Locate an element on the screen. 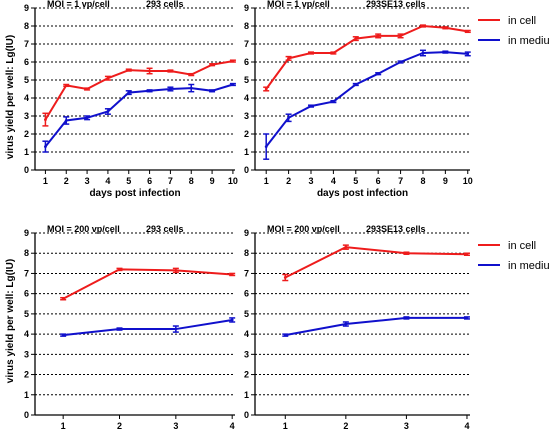 The width and height of the screenshot is (550, 432). x-tick-label: 6 is located at coordinates (149, 181).